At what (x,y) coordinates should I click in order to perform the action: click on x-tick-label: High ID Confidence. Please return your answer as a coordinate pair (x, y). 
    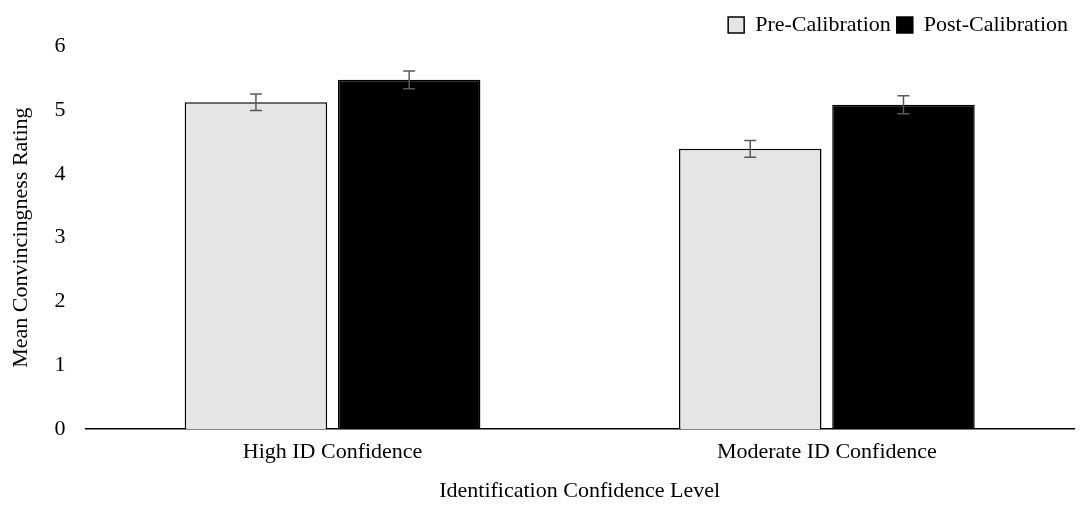
    Looking at the image, I should click on (332, 451).